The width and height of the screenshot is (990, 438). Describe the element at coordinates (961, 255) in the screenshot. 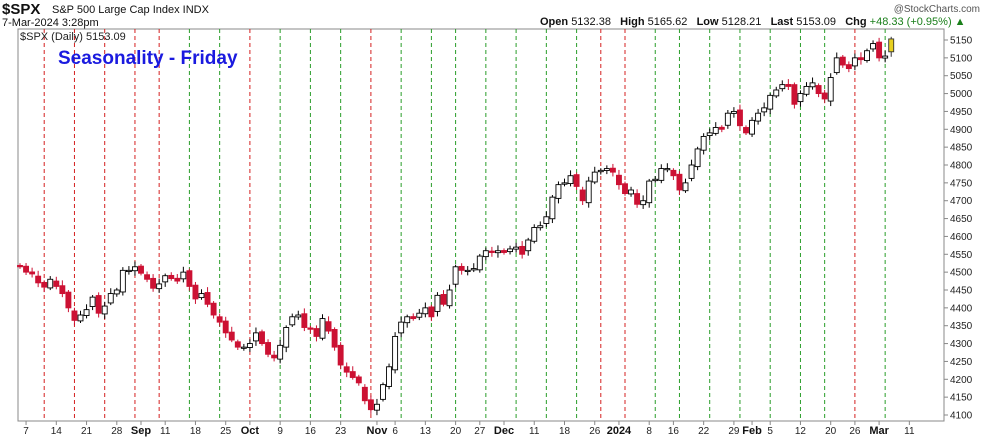

I see `y-tick-label: 4550` at that location.